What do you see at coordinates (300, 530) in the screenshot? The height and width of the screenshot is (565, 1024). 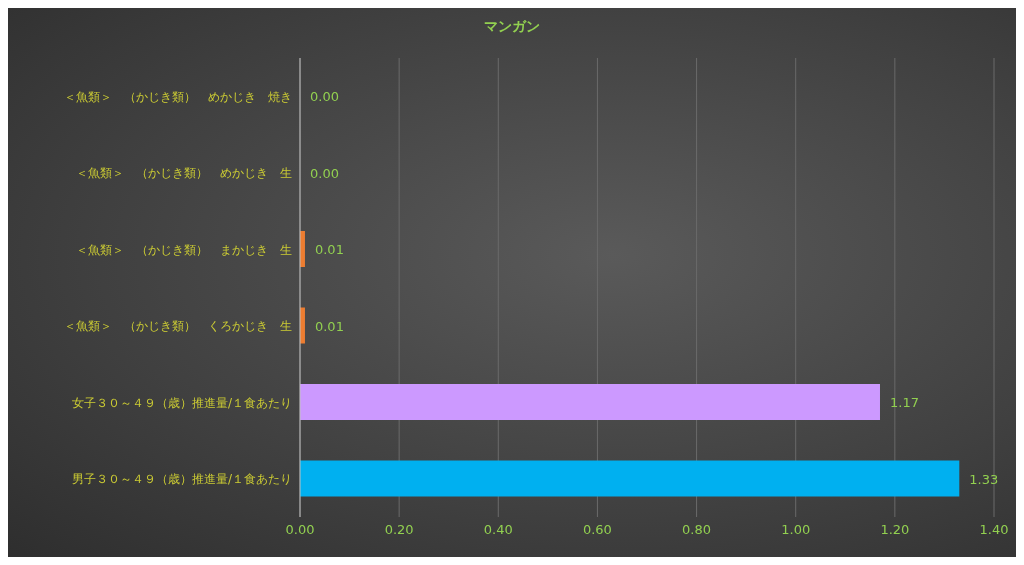 I see `x-tick-label: 0.00` at bounding box center [300, 530].